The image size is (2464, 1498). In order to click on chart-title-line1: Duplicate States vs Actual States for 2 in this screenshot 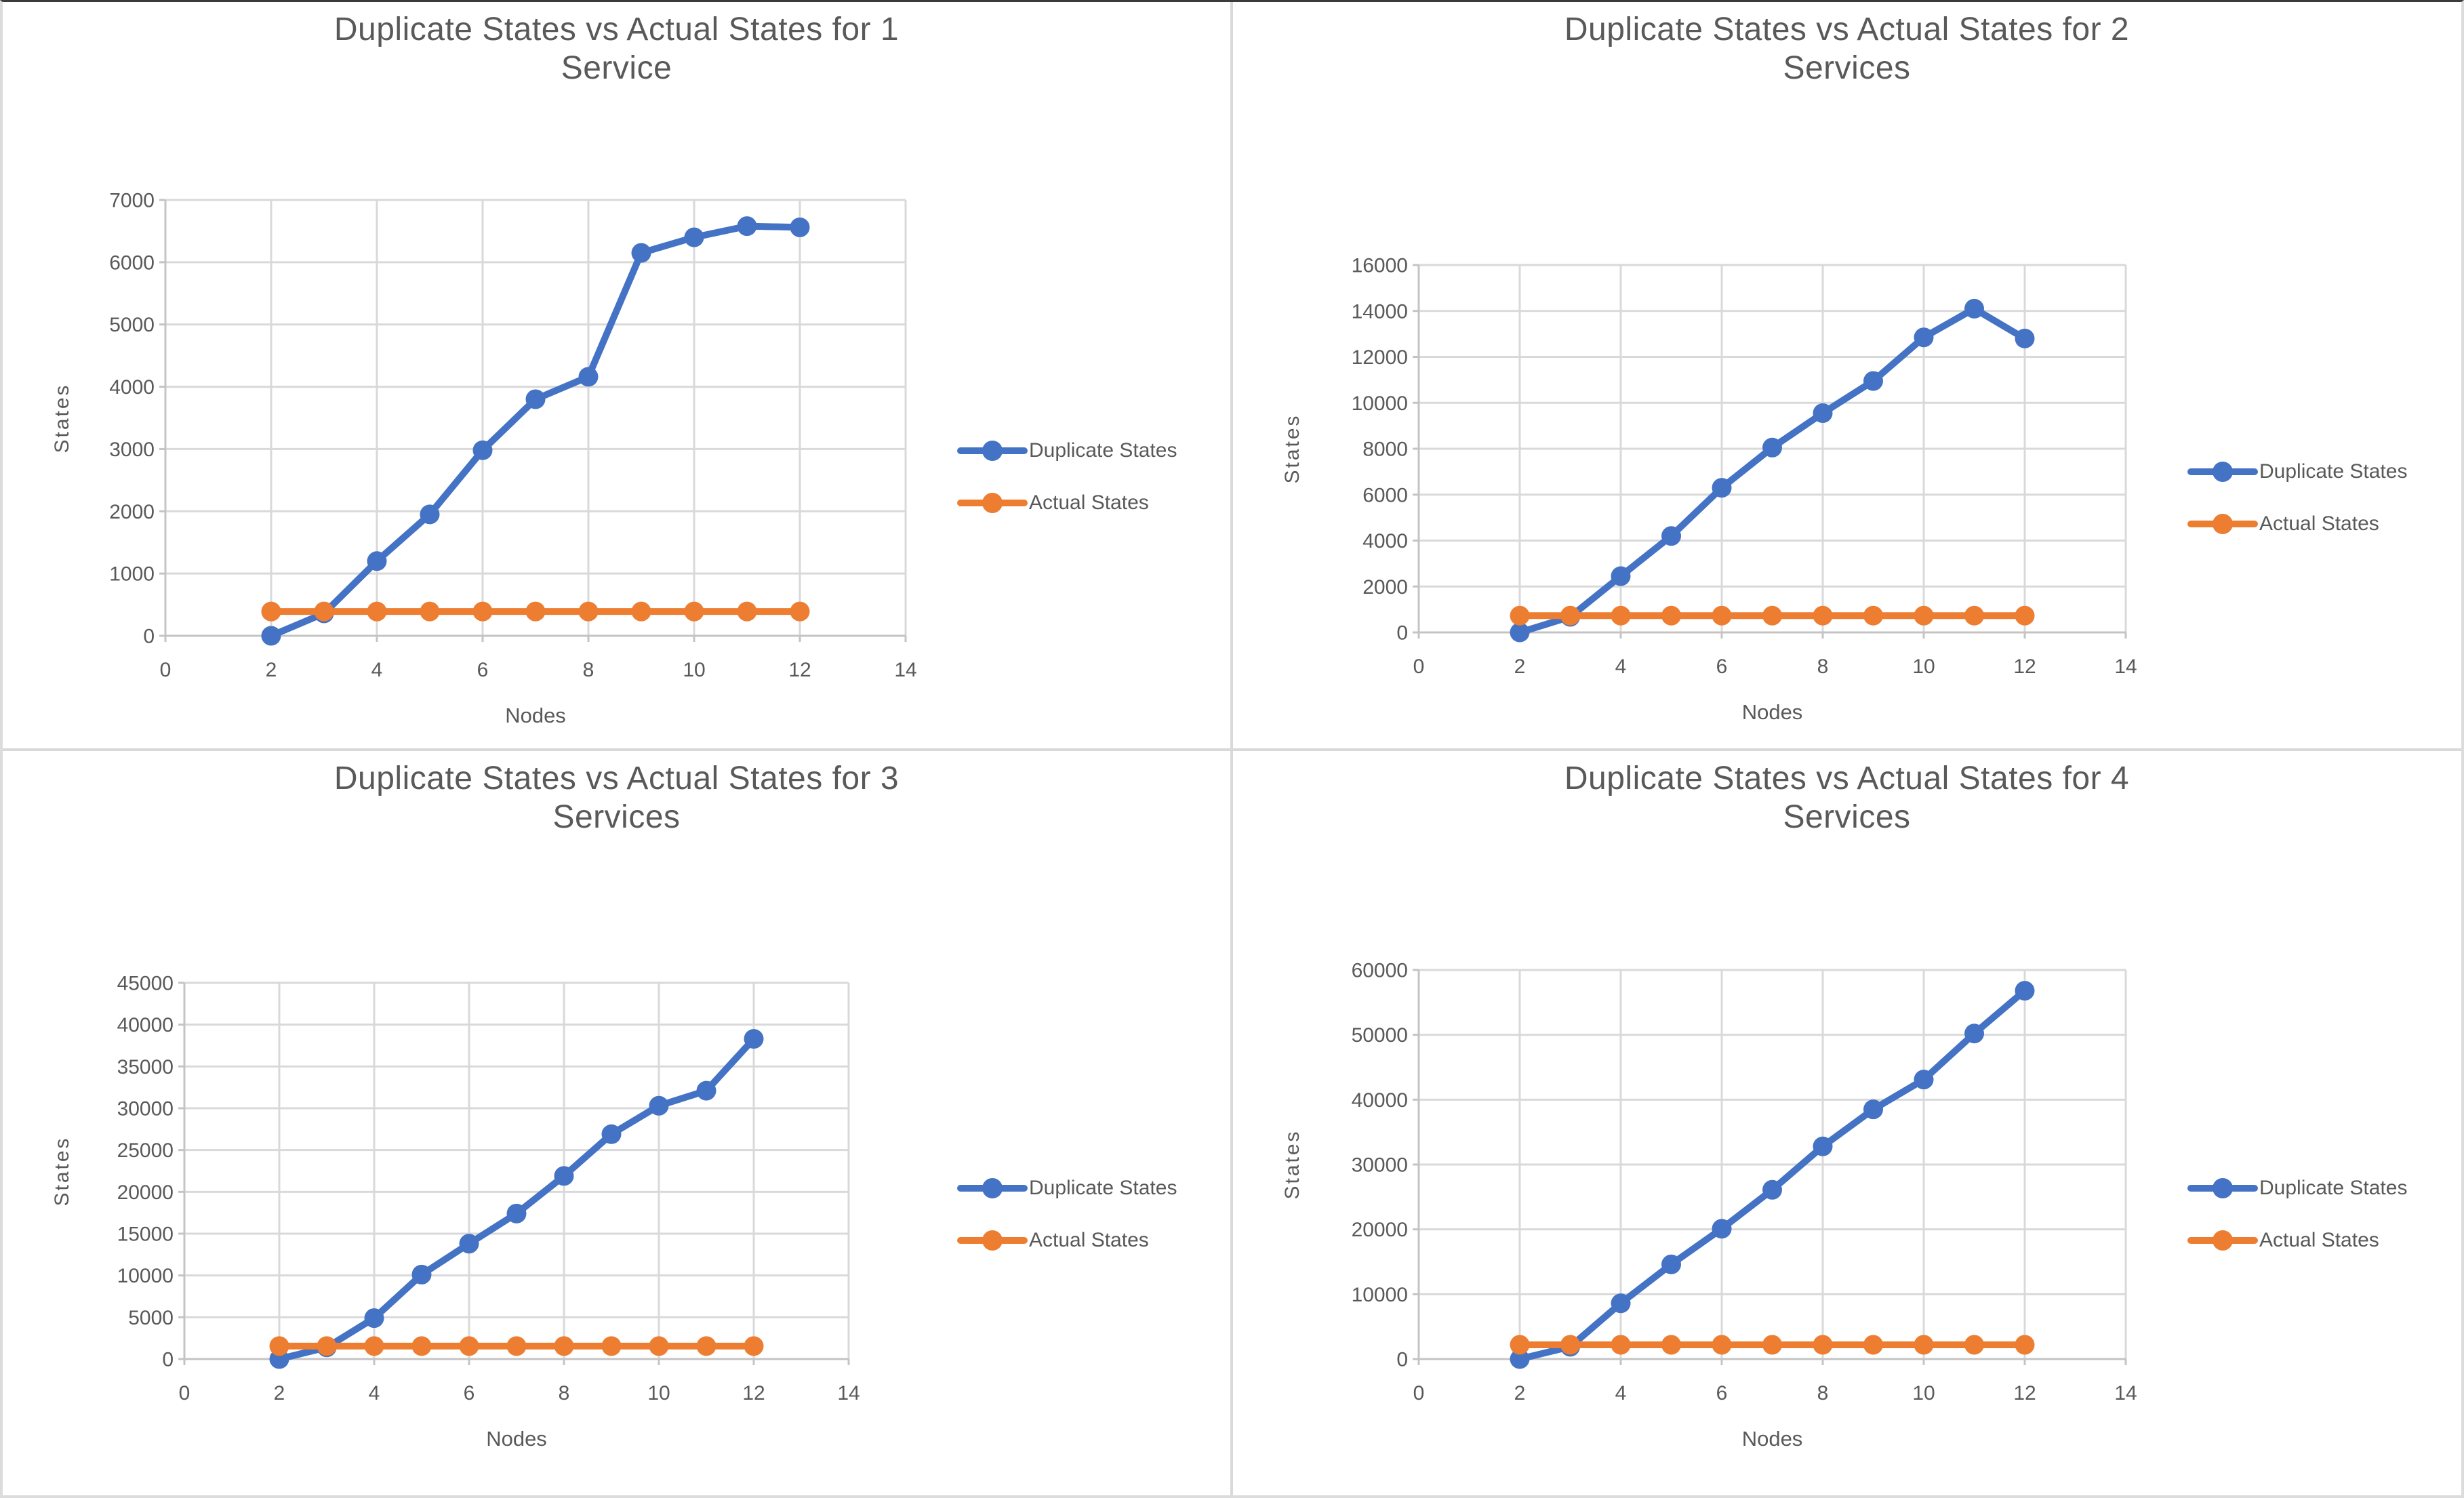, I will do `click(1847, 29)`.